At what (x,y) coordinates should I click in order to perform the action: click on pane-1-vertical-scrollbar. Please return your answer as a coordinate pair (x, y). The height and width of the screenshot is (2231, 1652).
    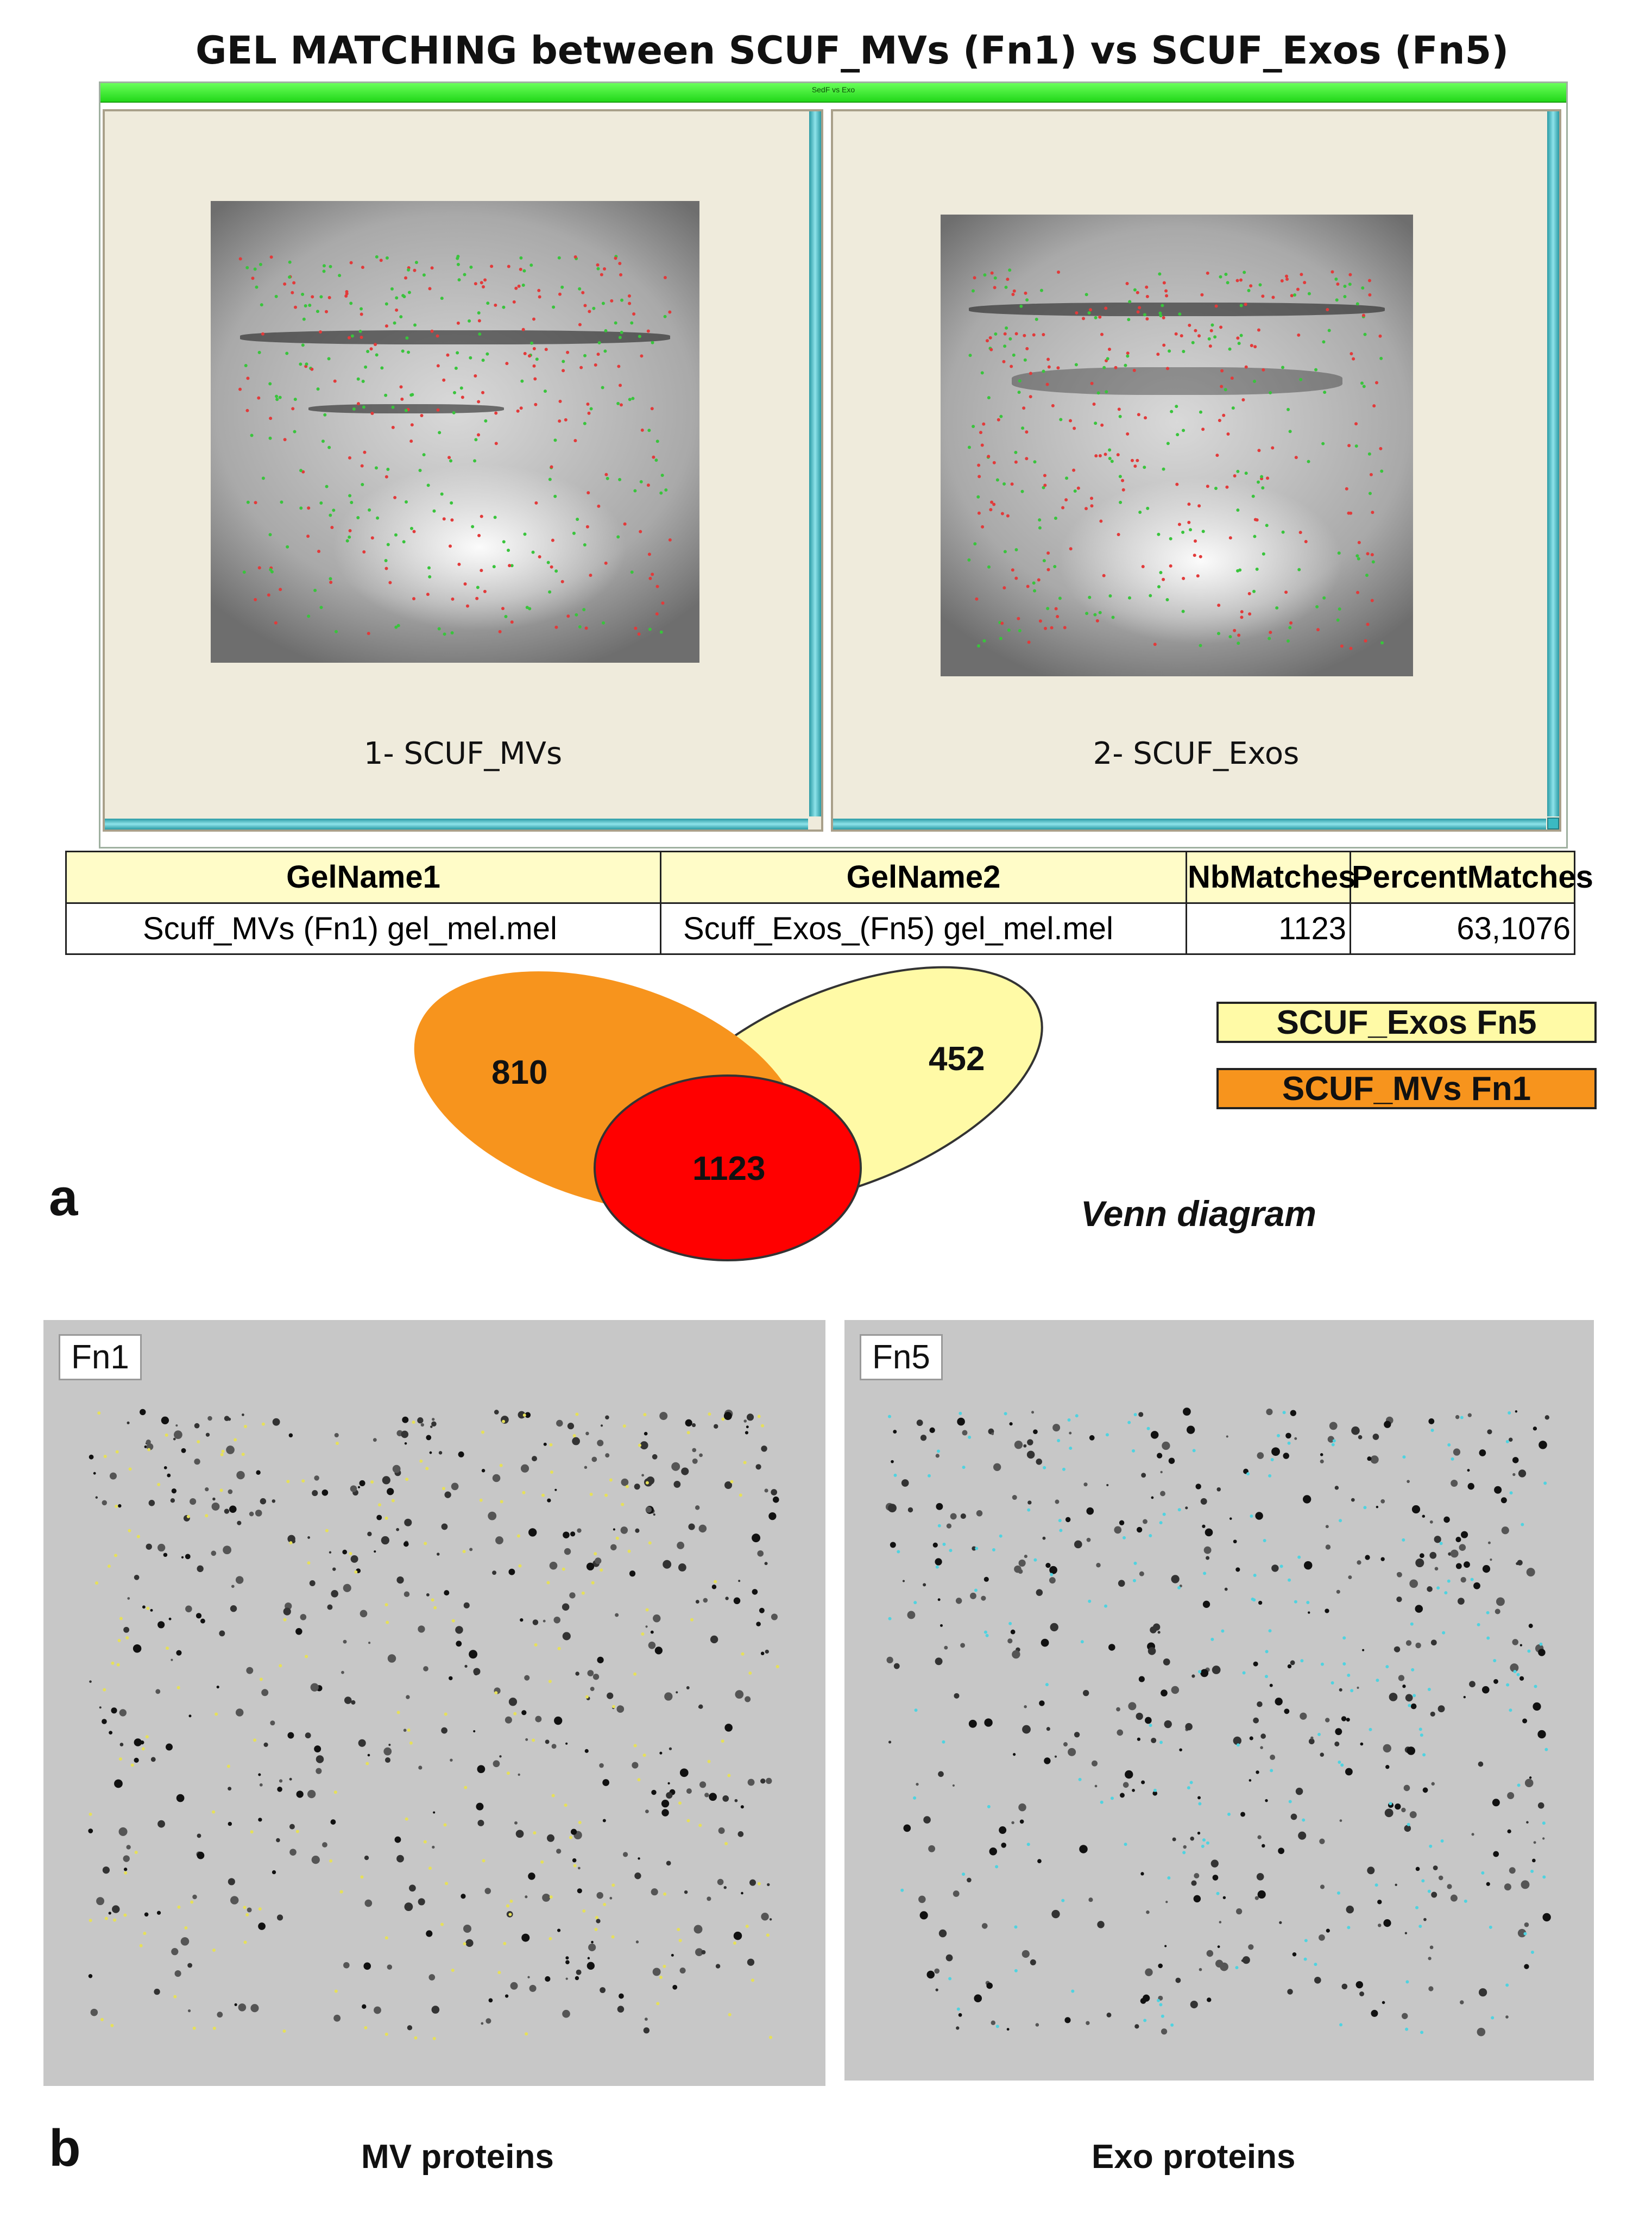
    Looking at the image, I should click on (815, 464).